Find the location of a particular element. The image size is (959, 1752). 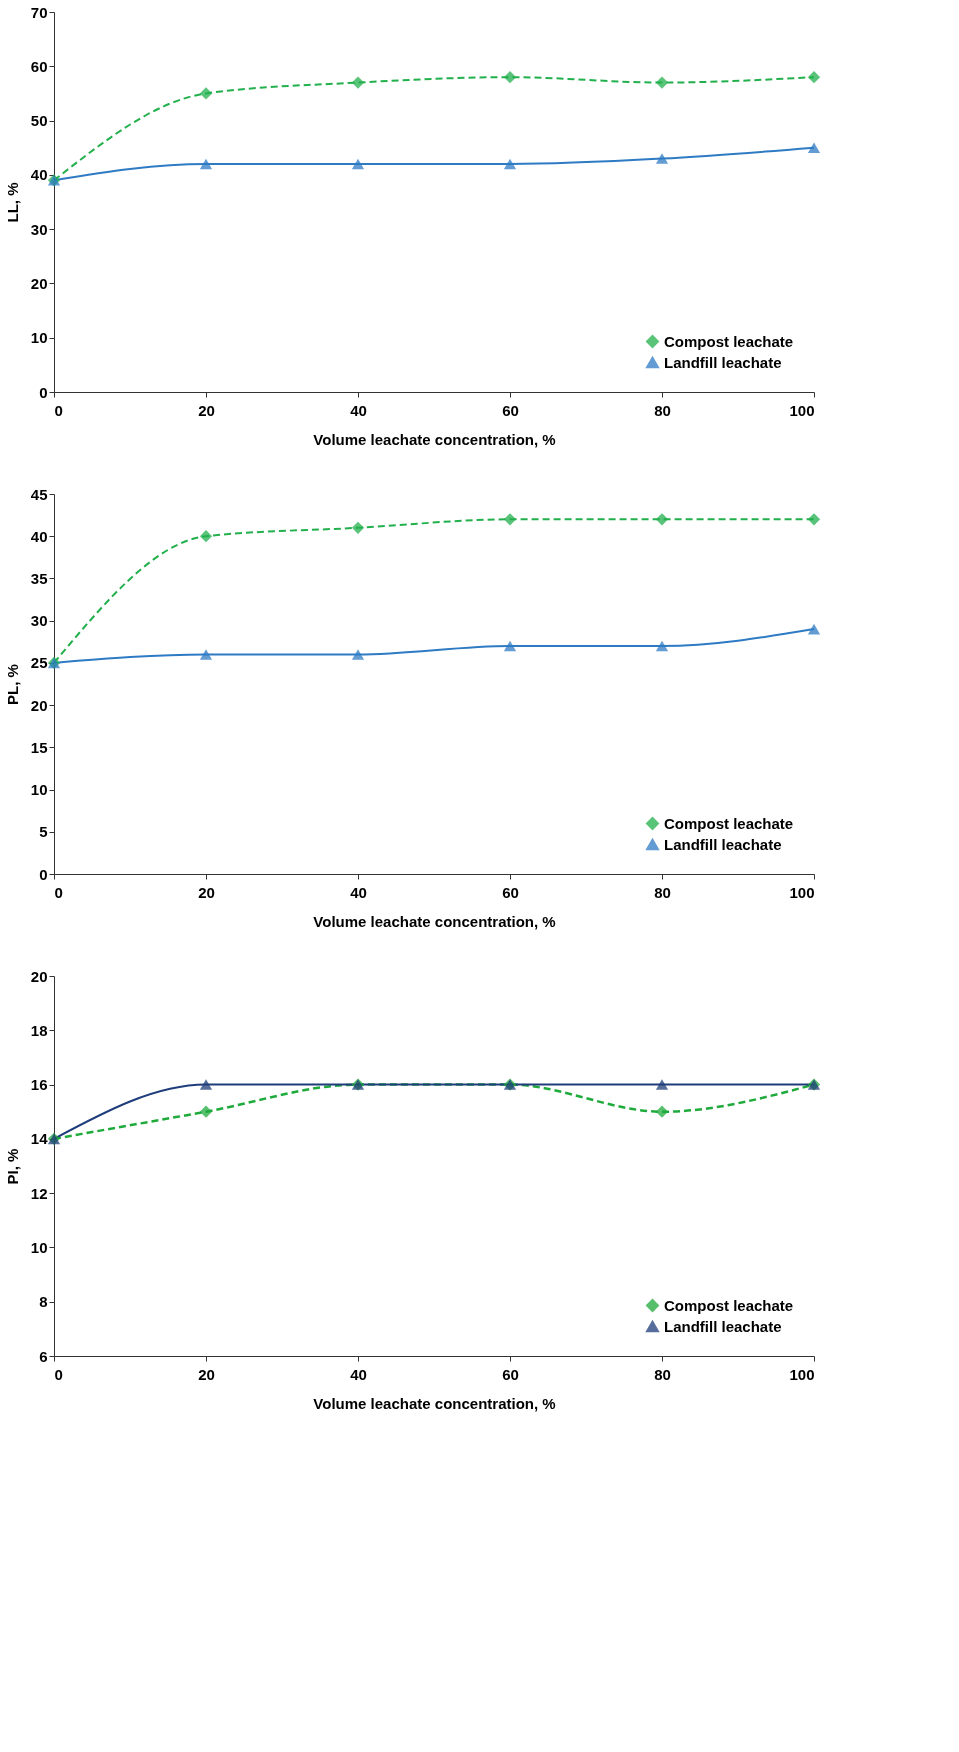

y-tick-label: 8 is located at coordinates (43, 1302).